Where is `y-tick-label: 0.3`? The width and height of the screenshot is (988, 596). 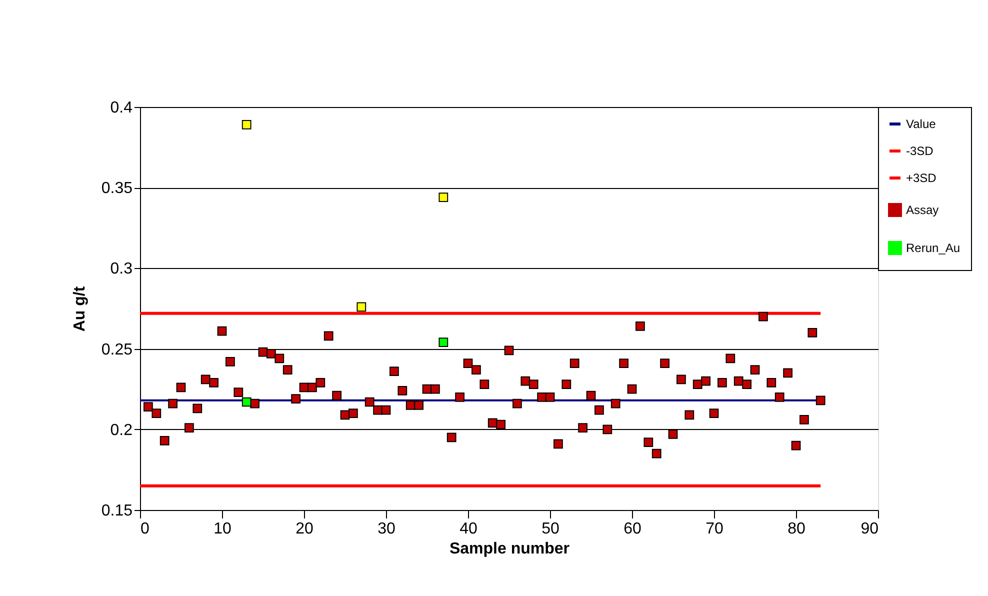
y-tick-label: 0.3 is located at coordinates (121, 269).